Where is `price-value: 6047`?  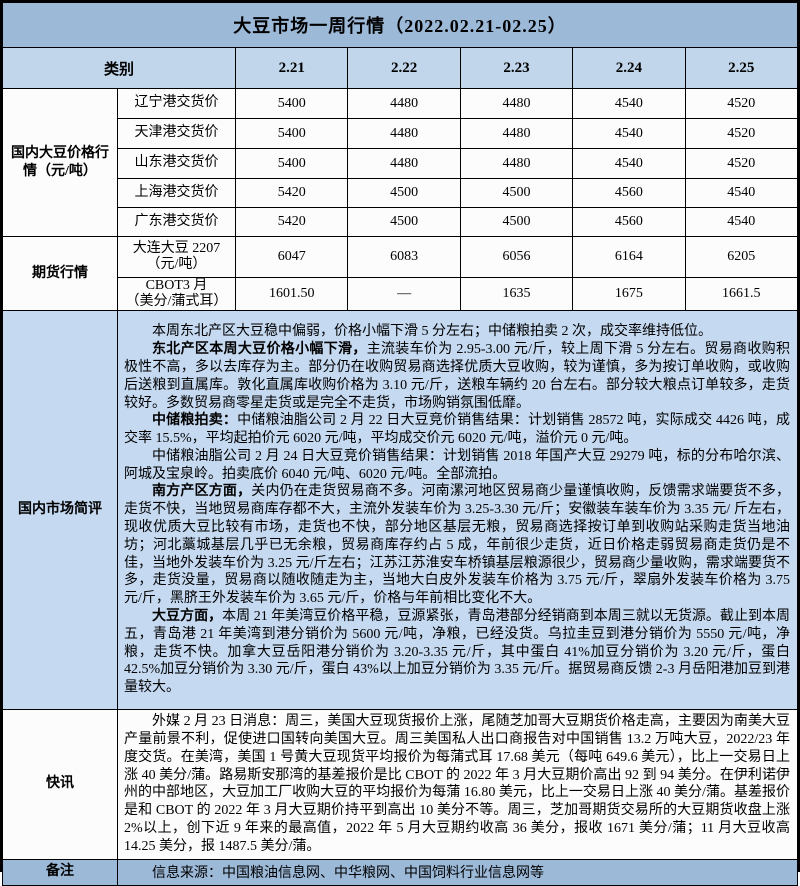
price-value: 6047 is located at coordinates (291, 257).